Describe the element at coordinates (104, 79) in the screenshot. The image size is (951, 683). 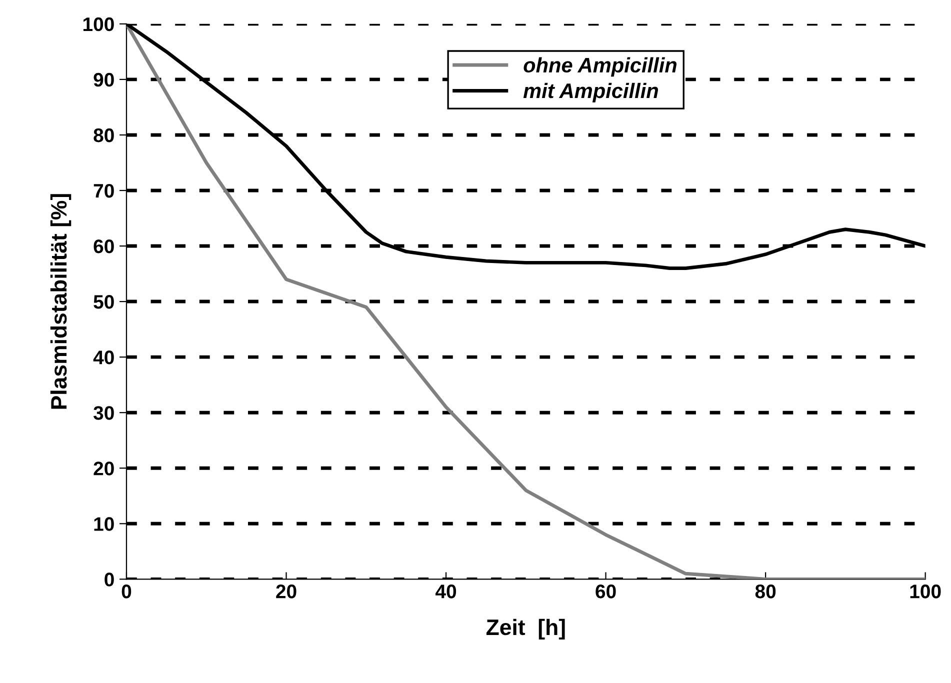
I see `y-tick-label: 90` at that location.